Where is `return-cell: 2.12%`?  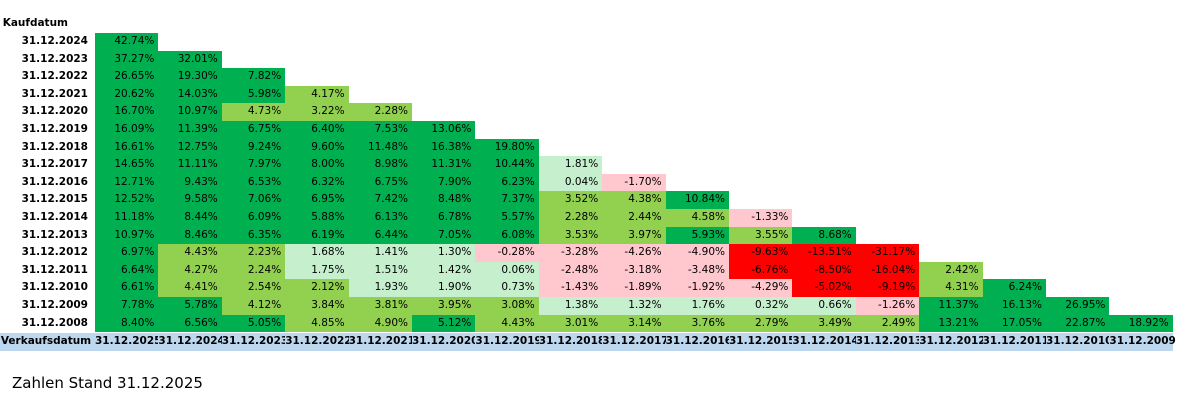
return-cell: 2.12% is located at coordinates (317, 288).